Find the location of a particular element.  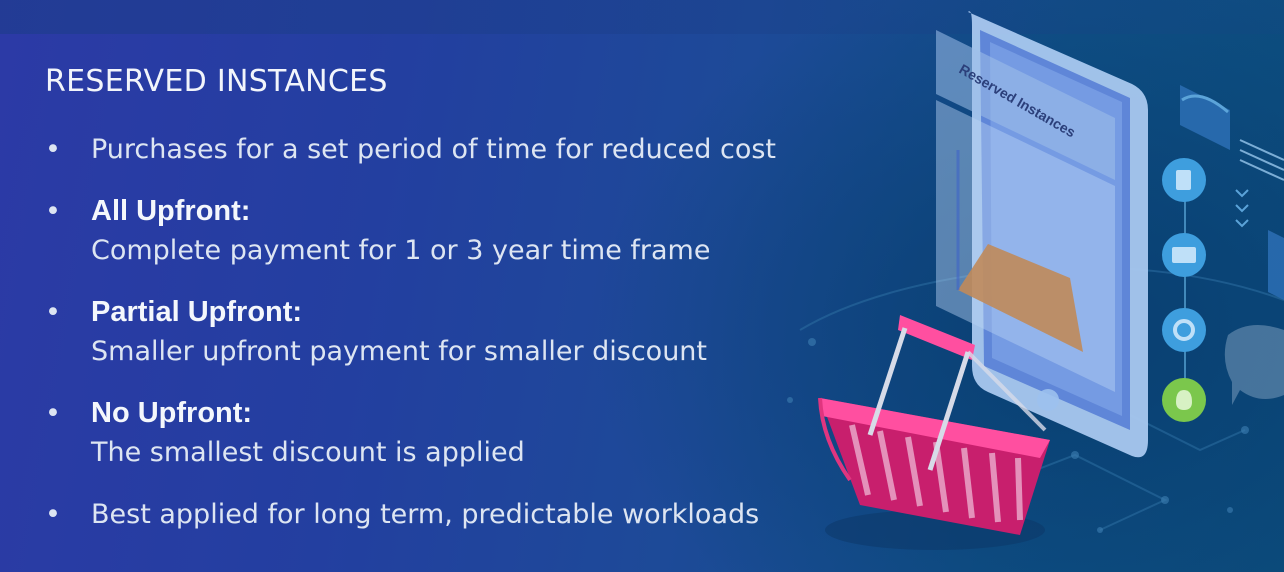

circuit-dots is located at coordinates (1018, 435).